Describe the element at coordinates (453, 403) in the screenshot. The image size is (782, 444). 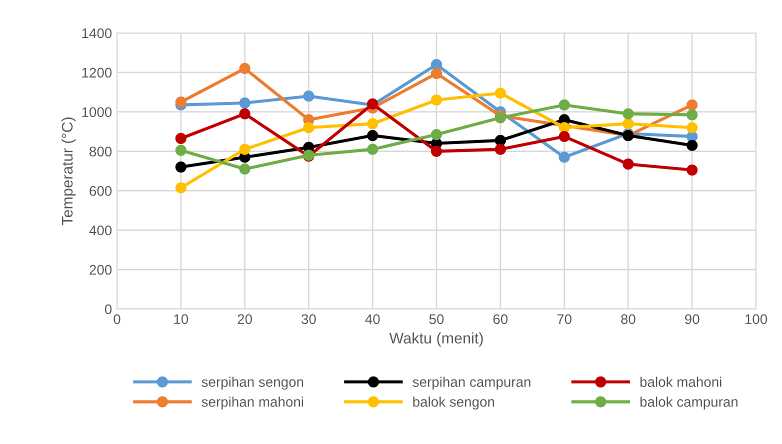
I see `legend-label: balok sengon` at that location.